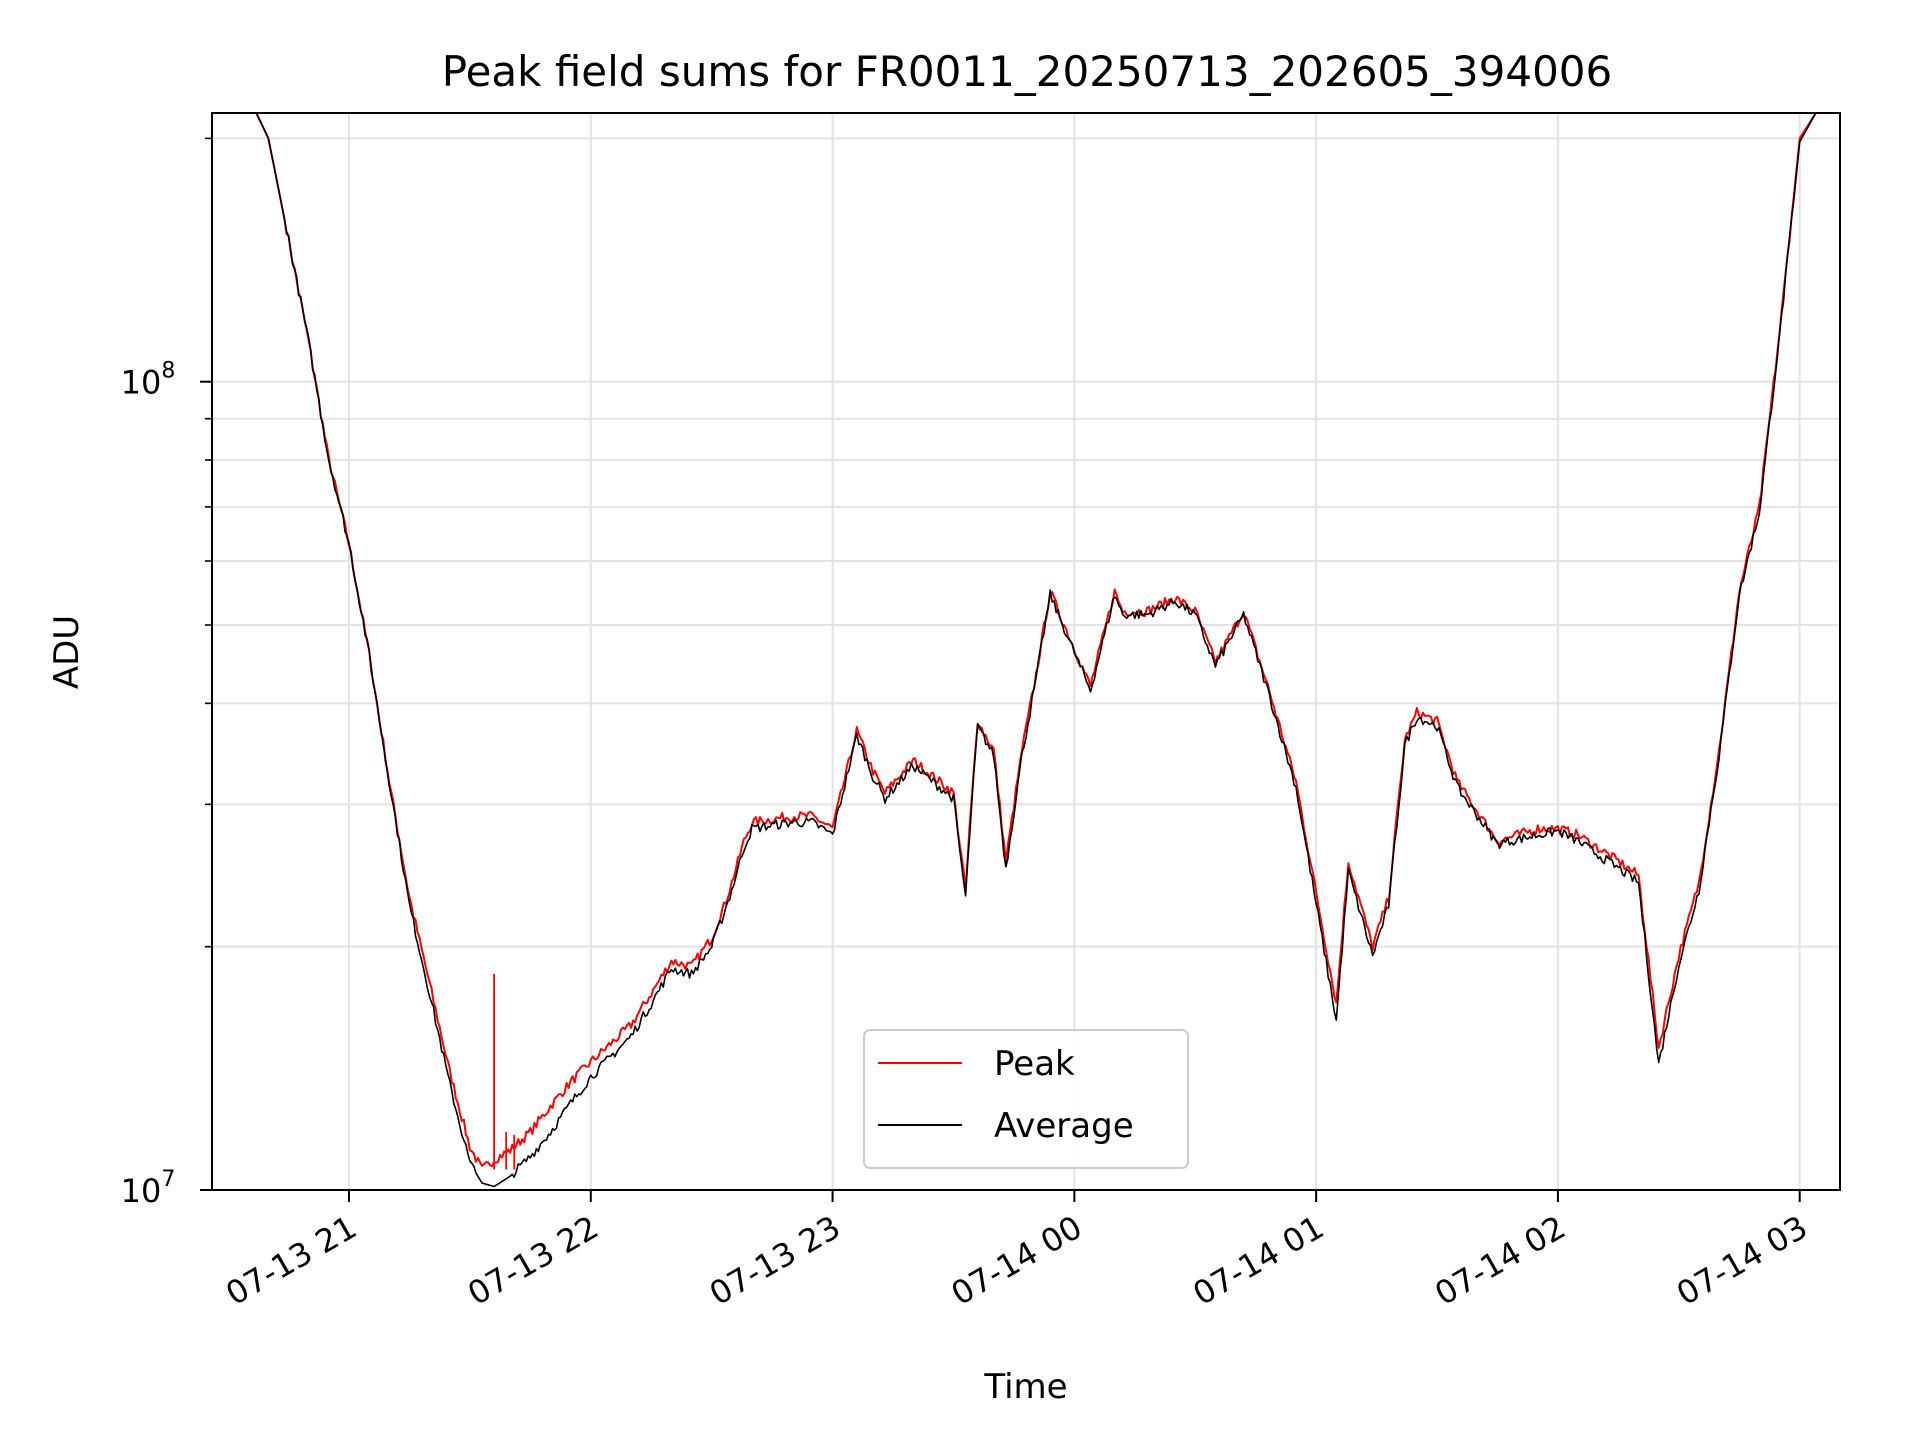  What do you see at coordinates (67, 652) in the screenshot?
I see `y-axis-label: ADU` at bounding box center [67, 652].